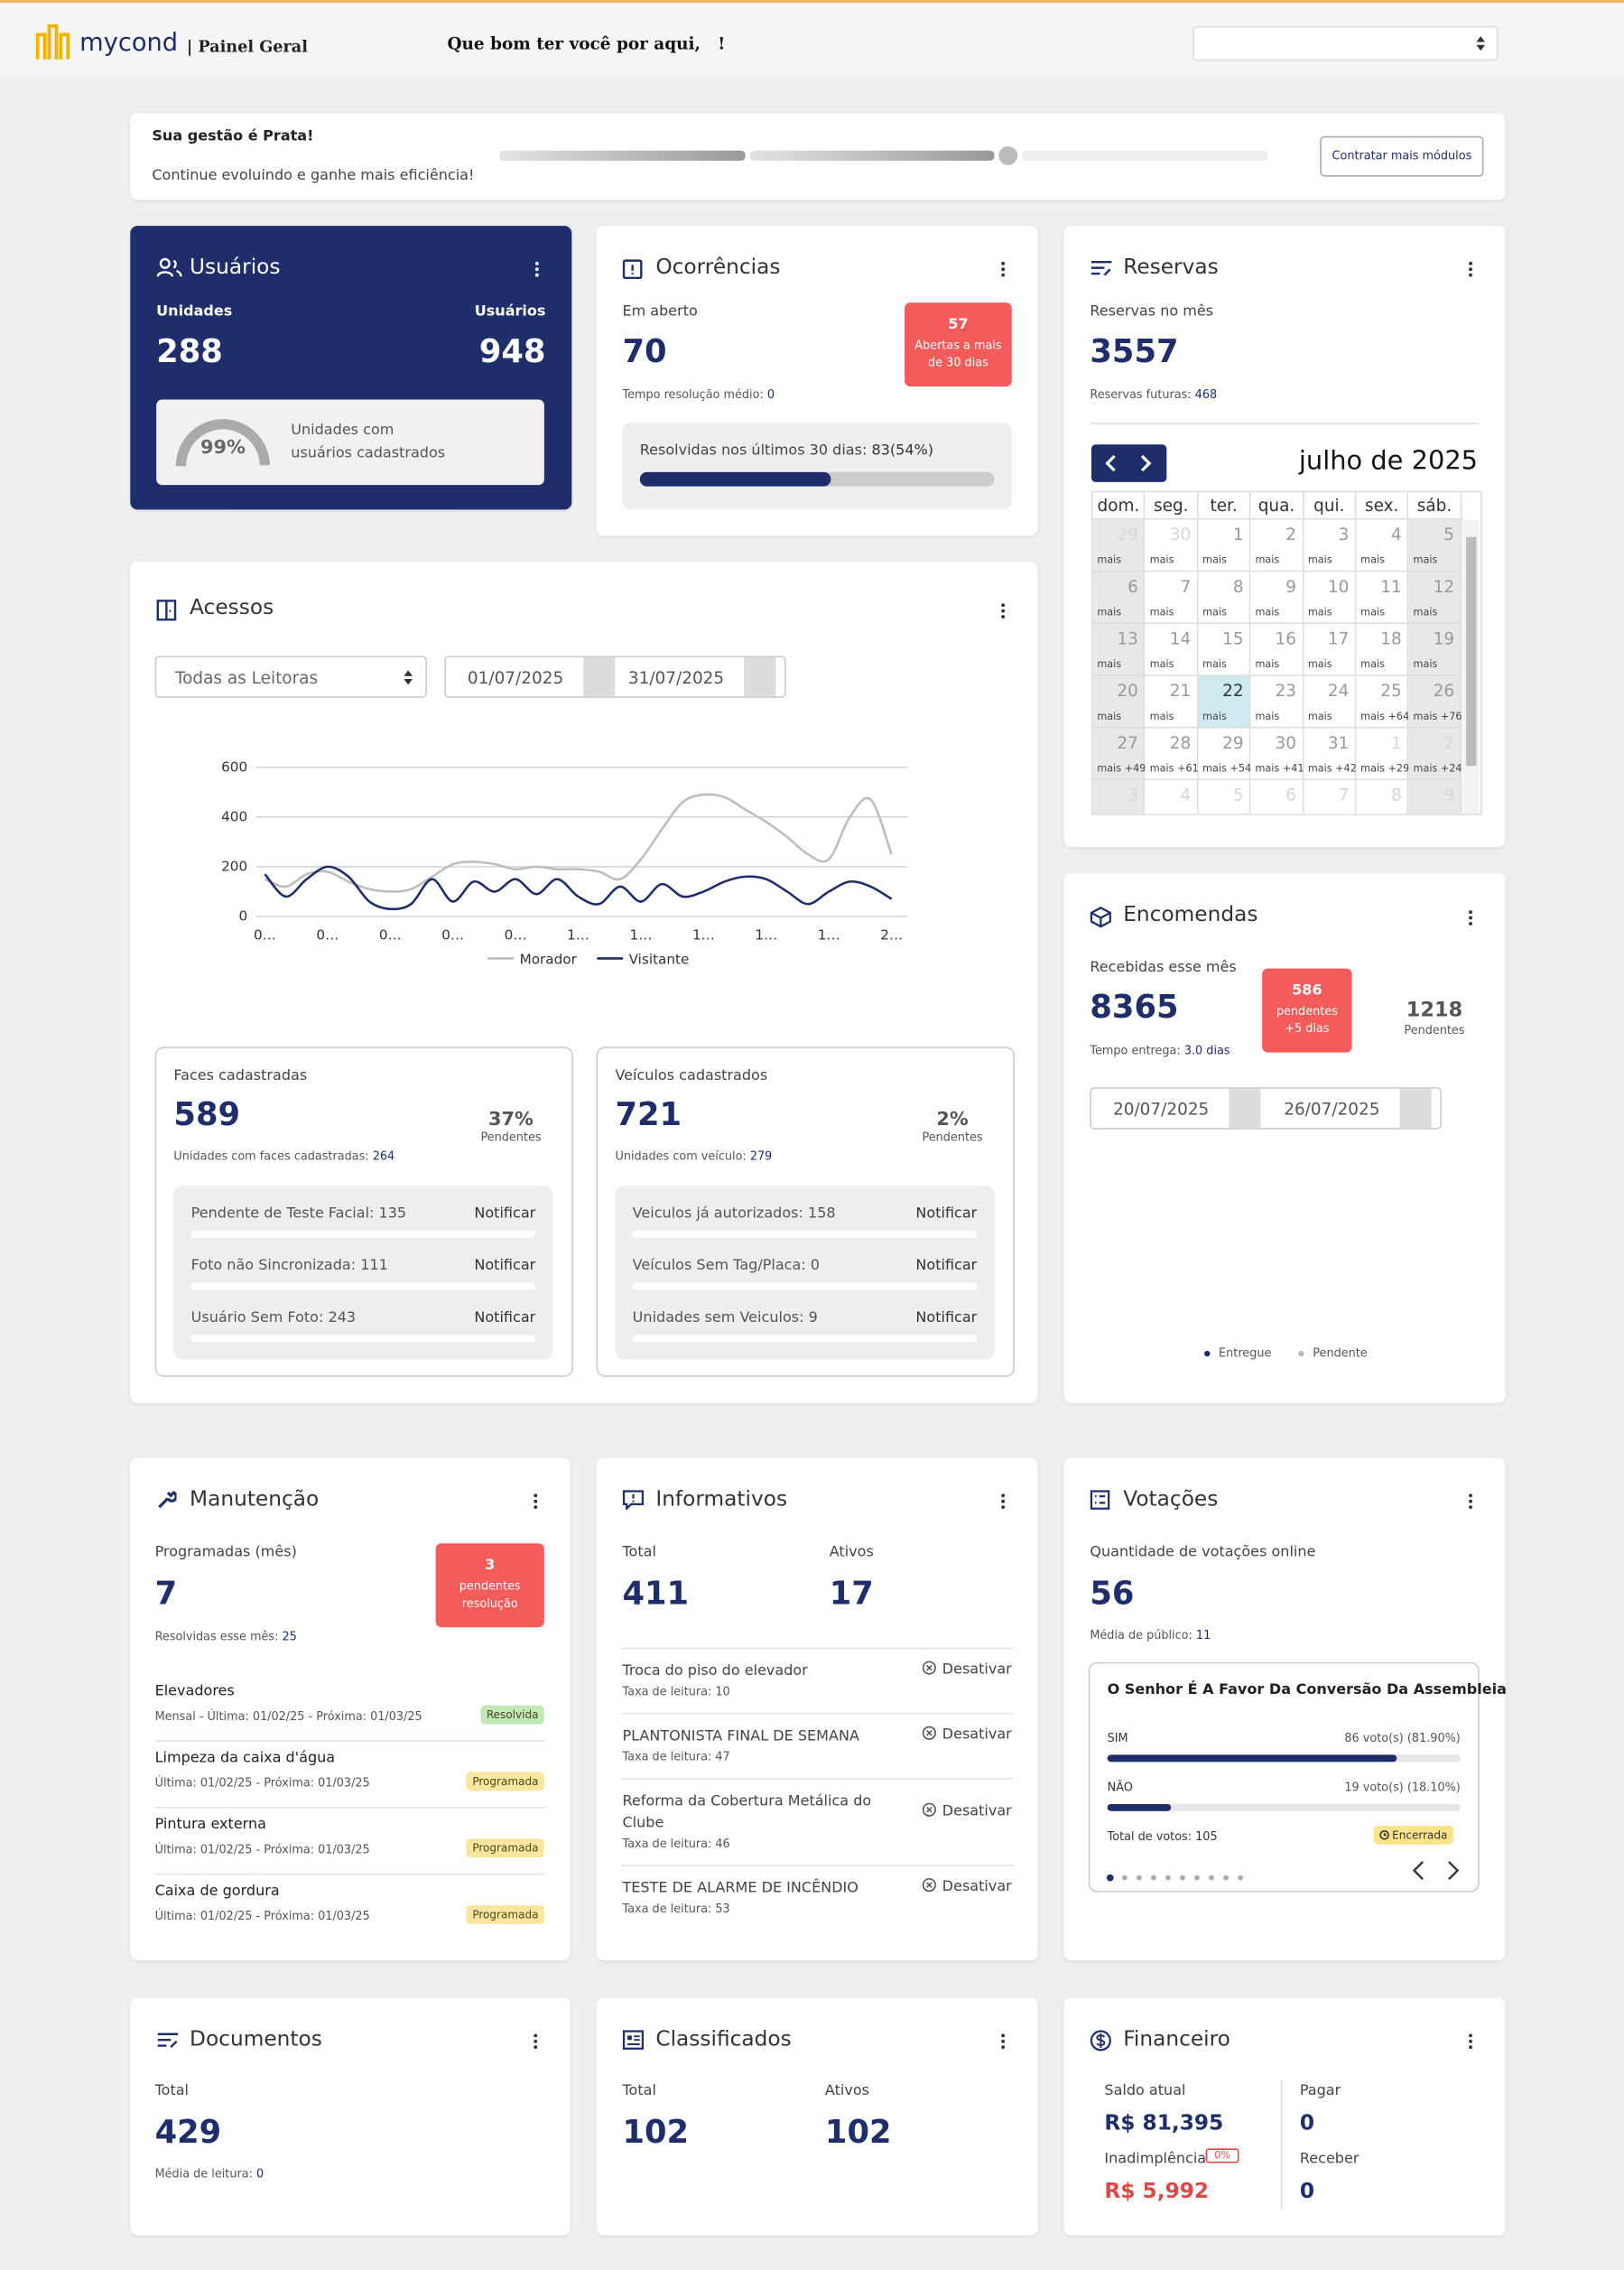  Describe the element at coordinates (718, 268) in the screenshot. I see `card-title: Ocorrências` at that location.